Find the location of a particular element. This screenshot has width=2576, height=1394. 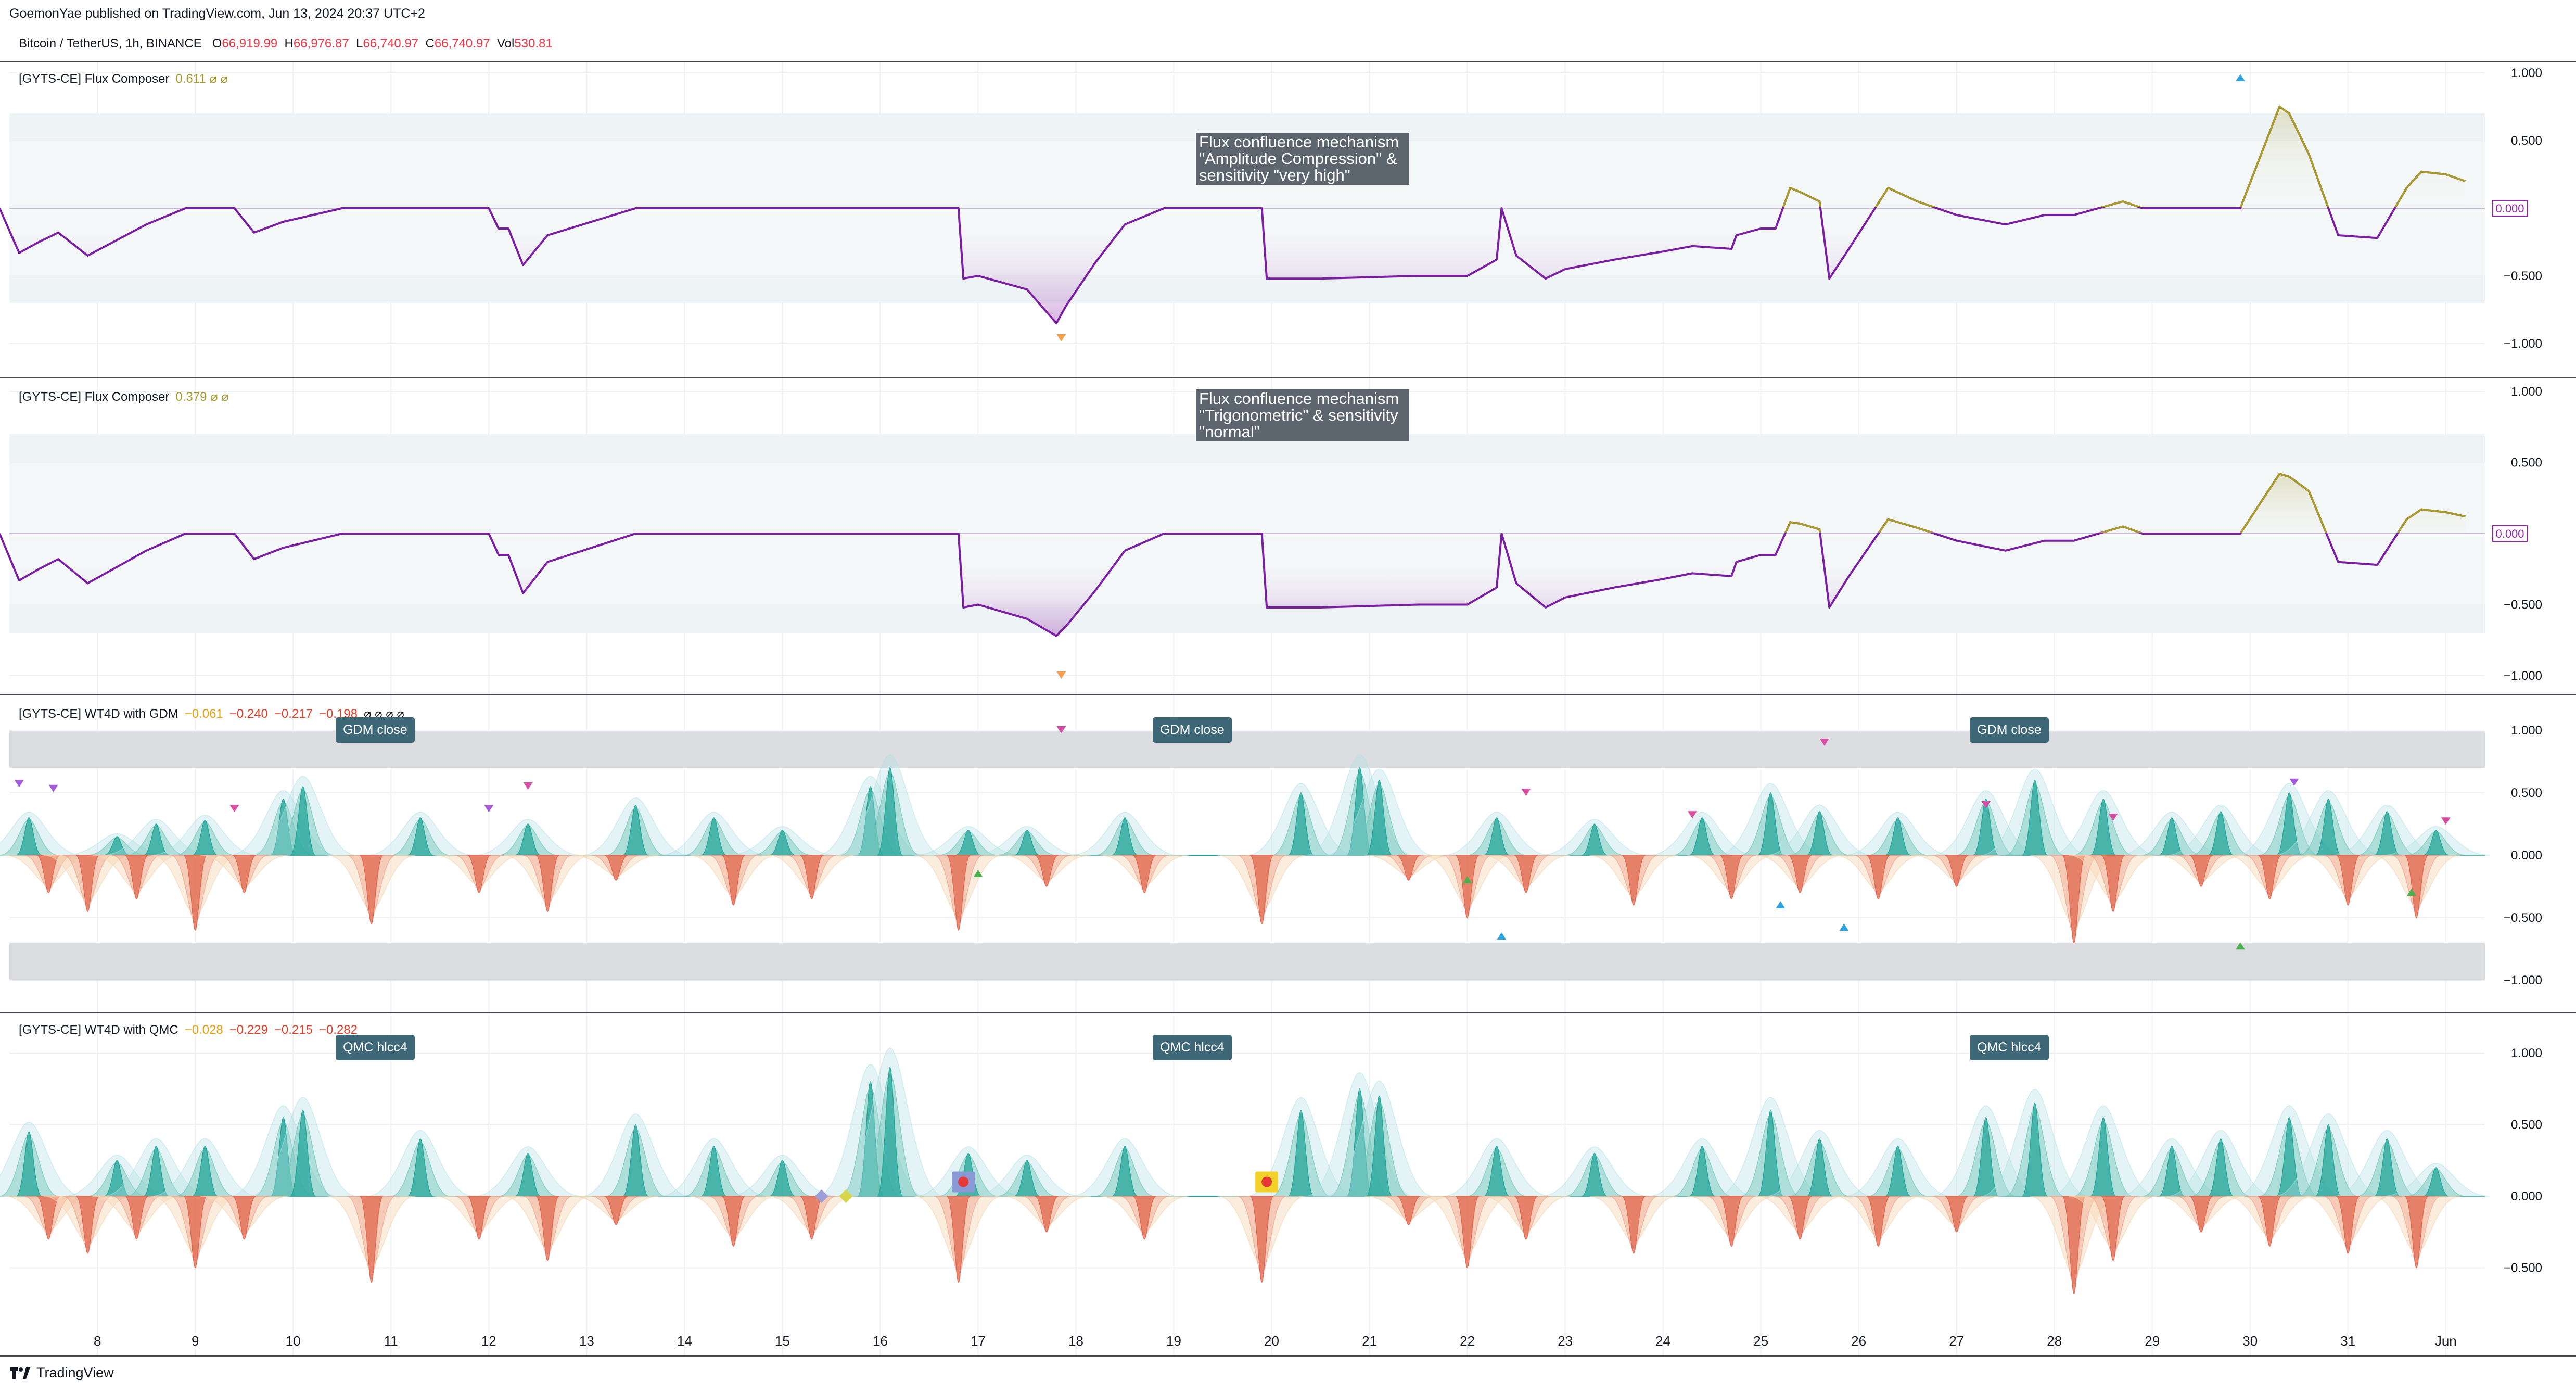

ohlc-low-label: L is located at coordinates (359, 43).